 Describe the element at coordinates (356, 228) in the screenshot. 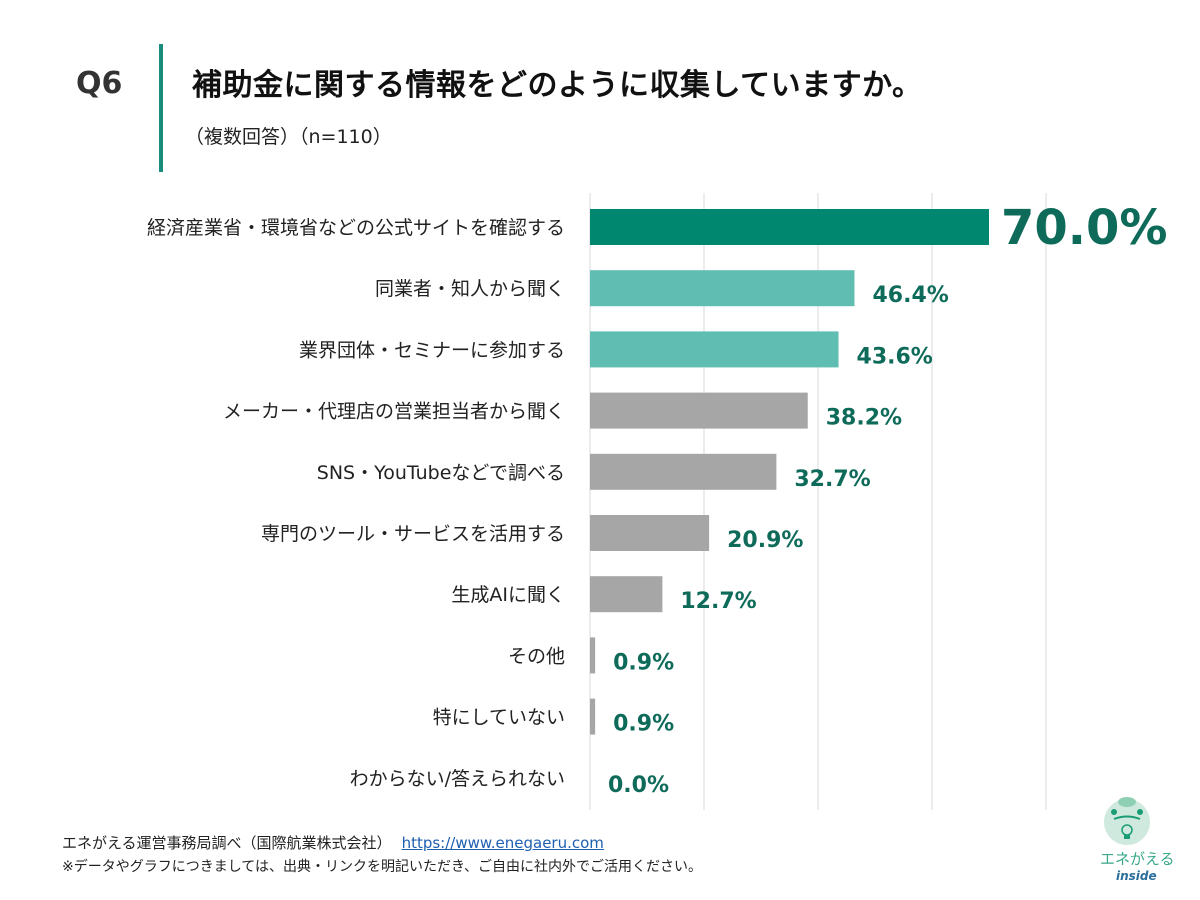

I see `category-label: 経済産業省・環境省などの公式サイトを確認する` at that location.